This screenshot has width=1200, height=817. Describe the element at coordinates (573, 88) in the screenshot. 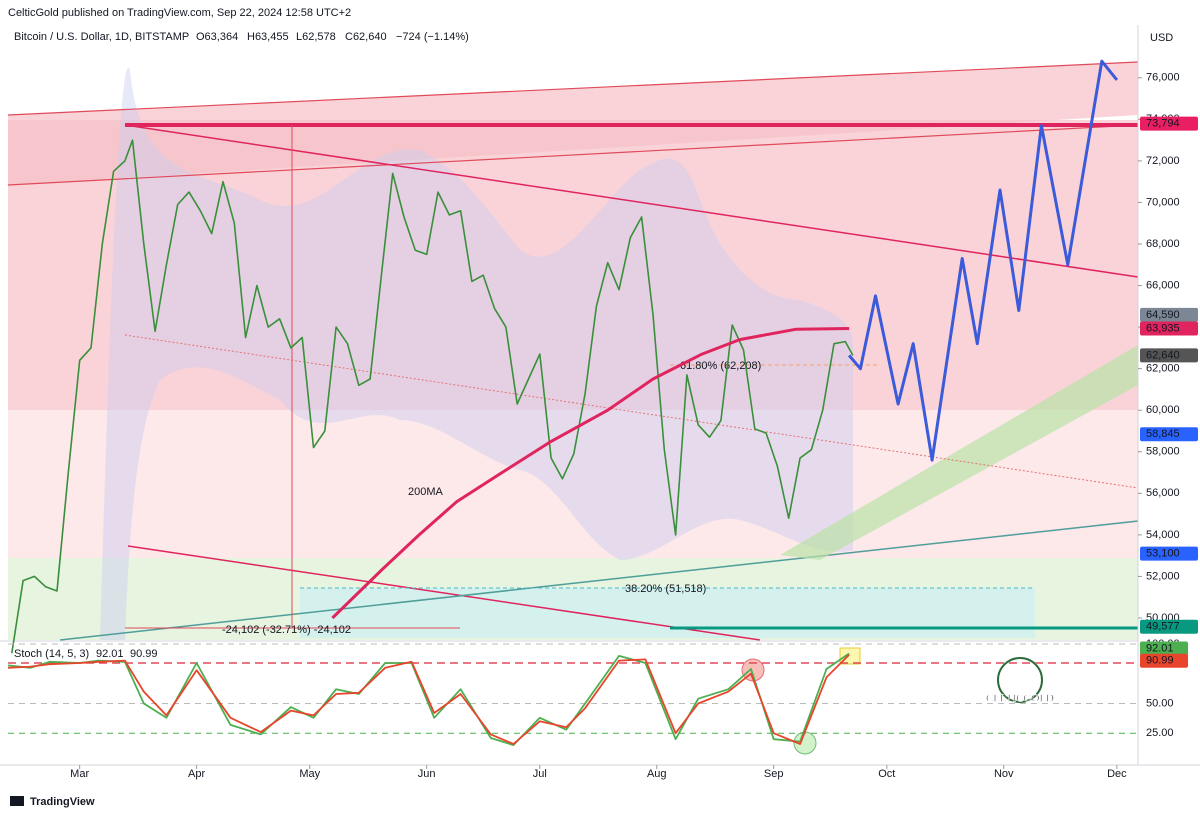

I see `channel-top` at that location.